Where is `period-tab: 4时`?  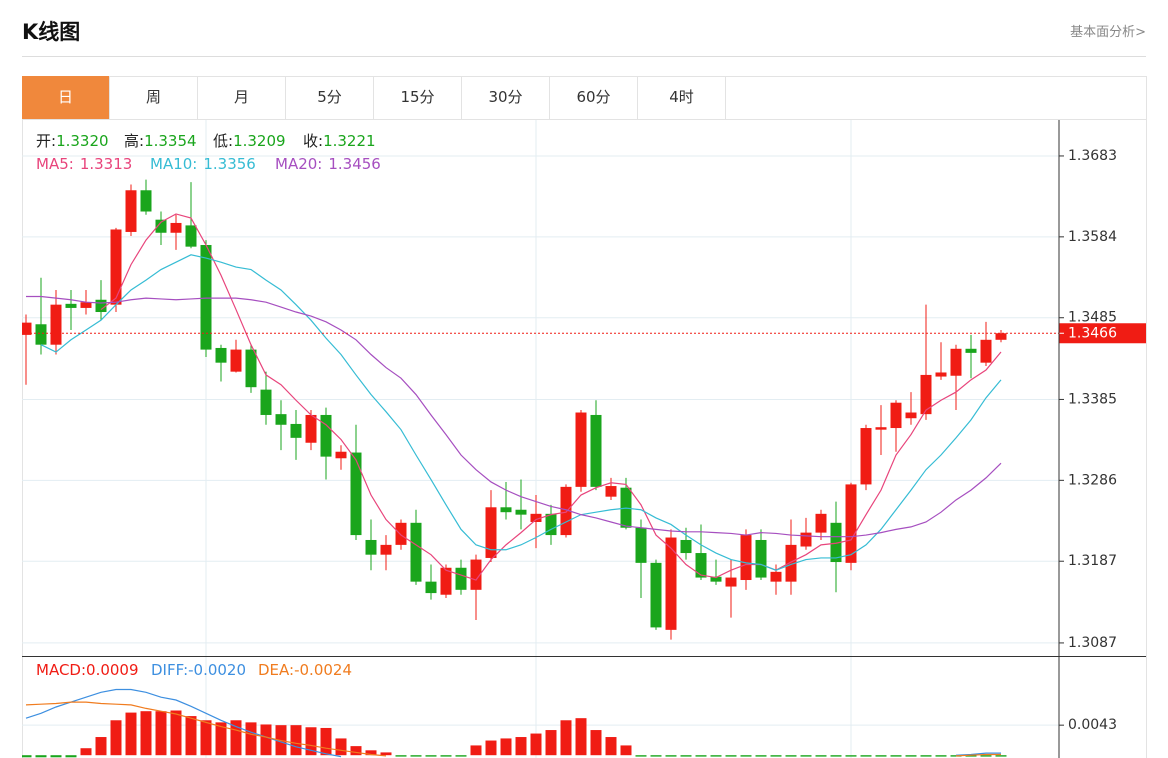
period-tab: 4时 is located at coordinates (682, 97).